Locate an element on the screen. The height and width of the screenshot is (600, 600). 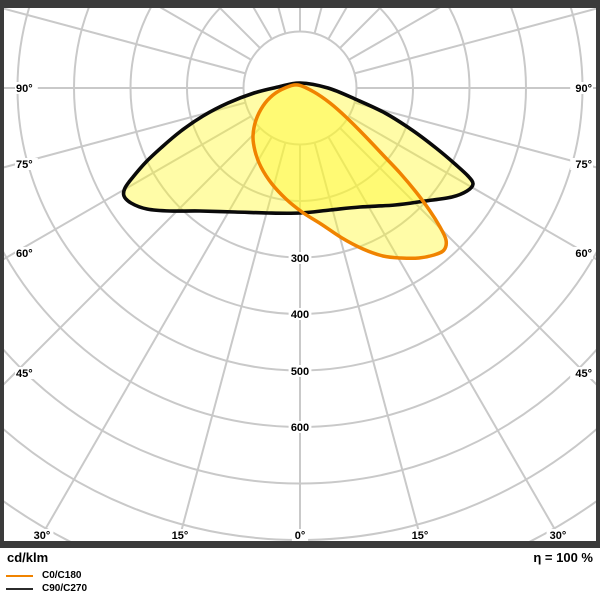
radial-tick: 600 is located at coordinates (300, 428).